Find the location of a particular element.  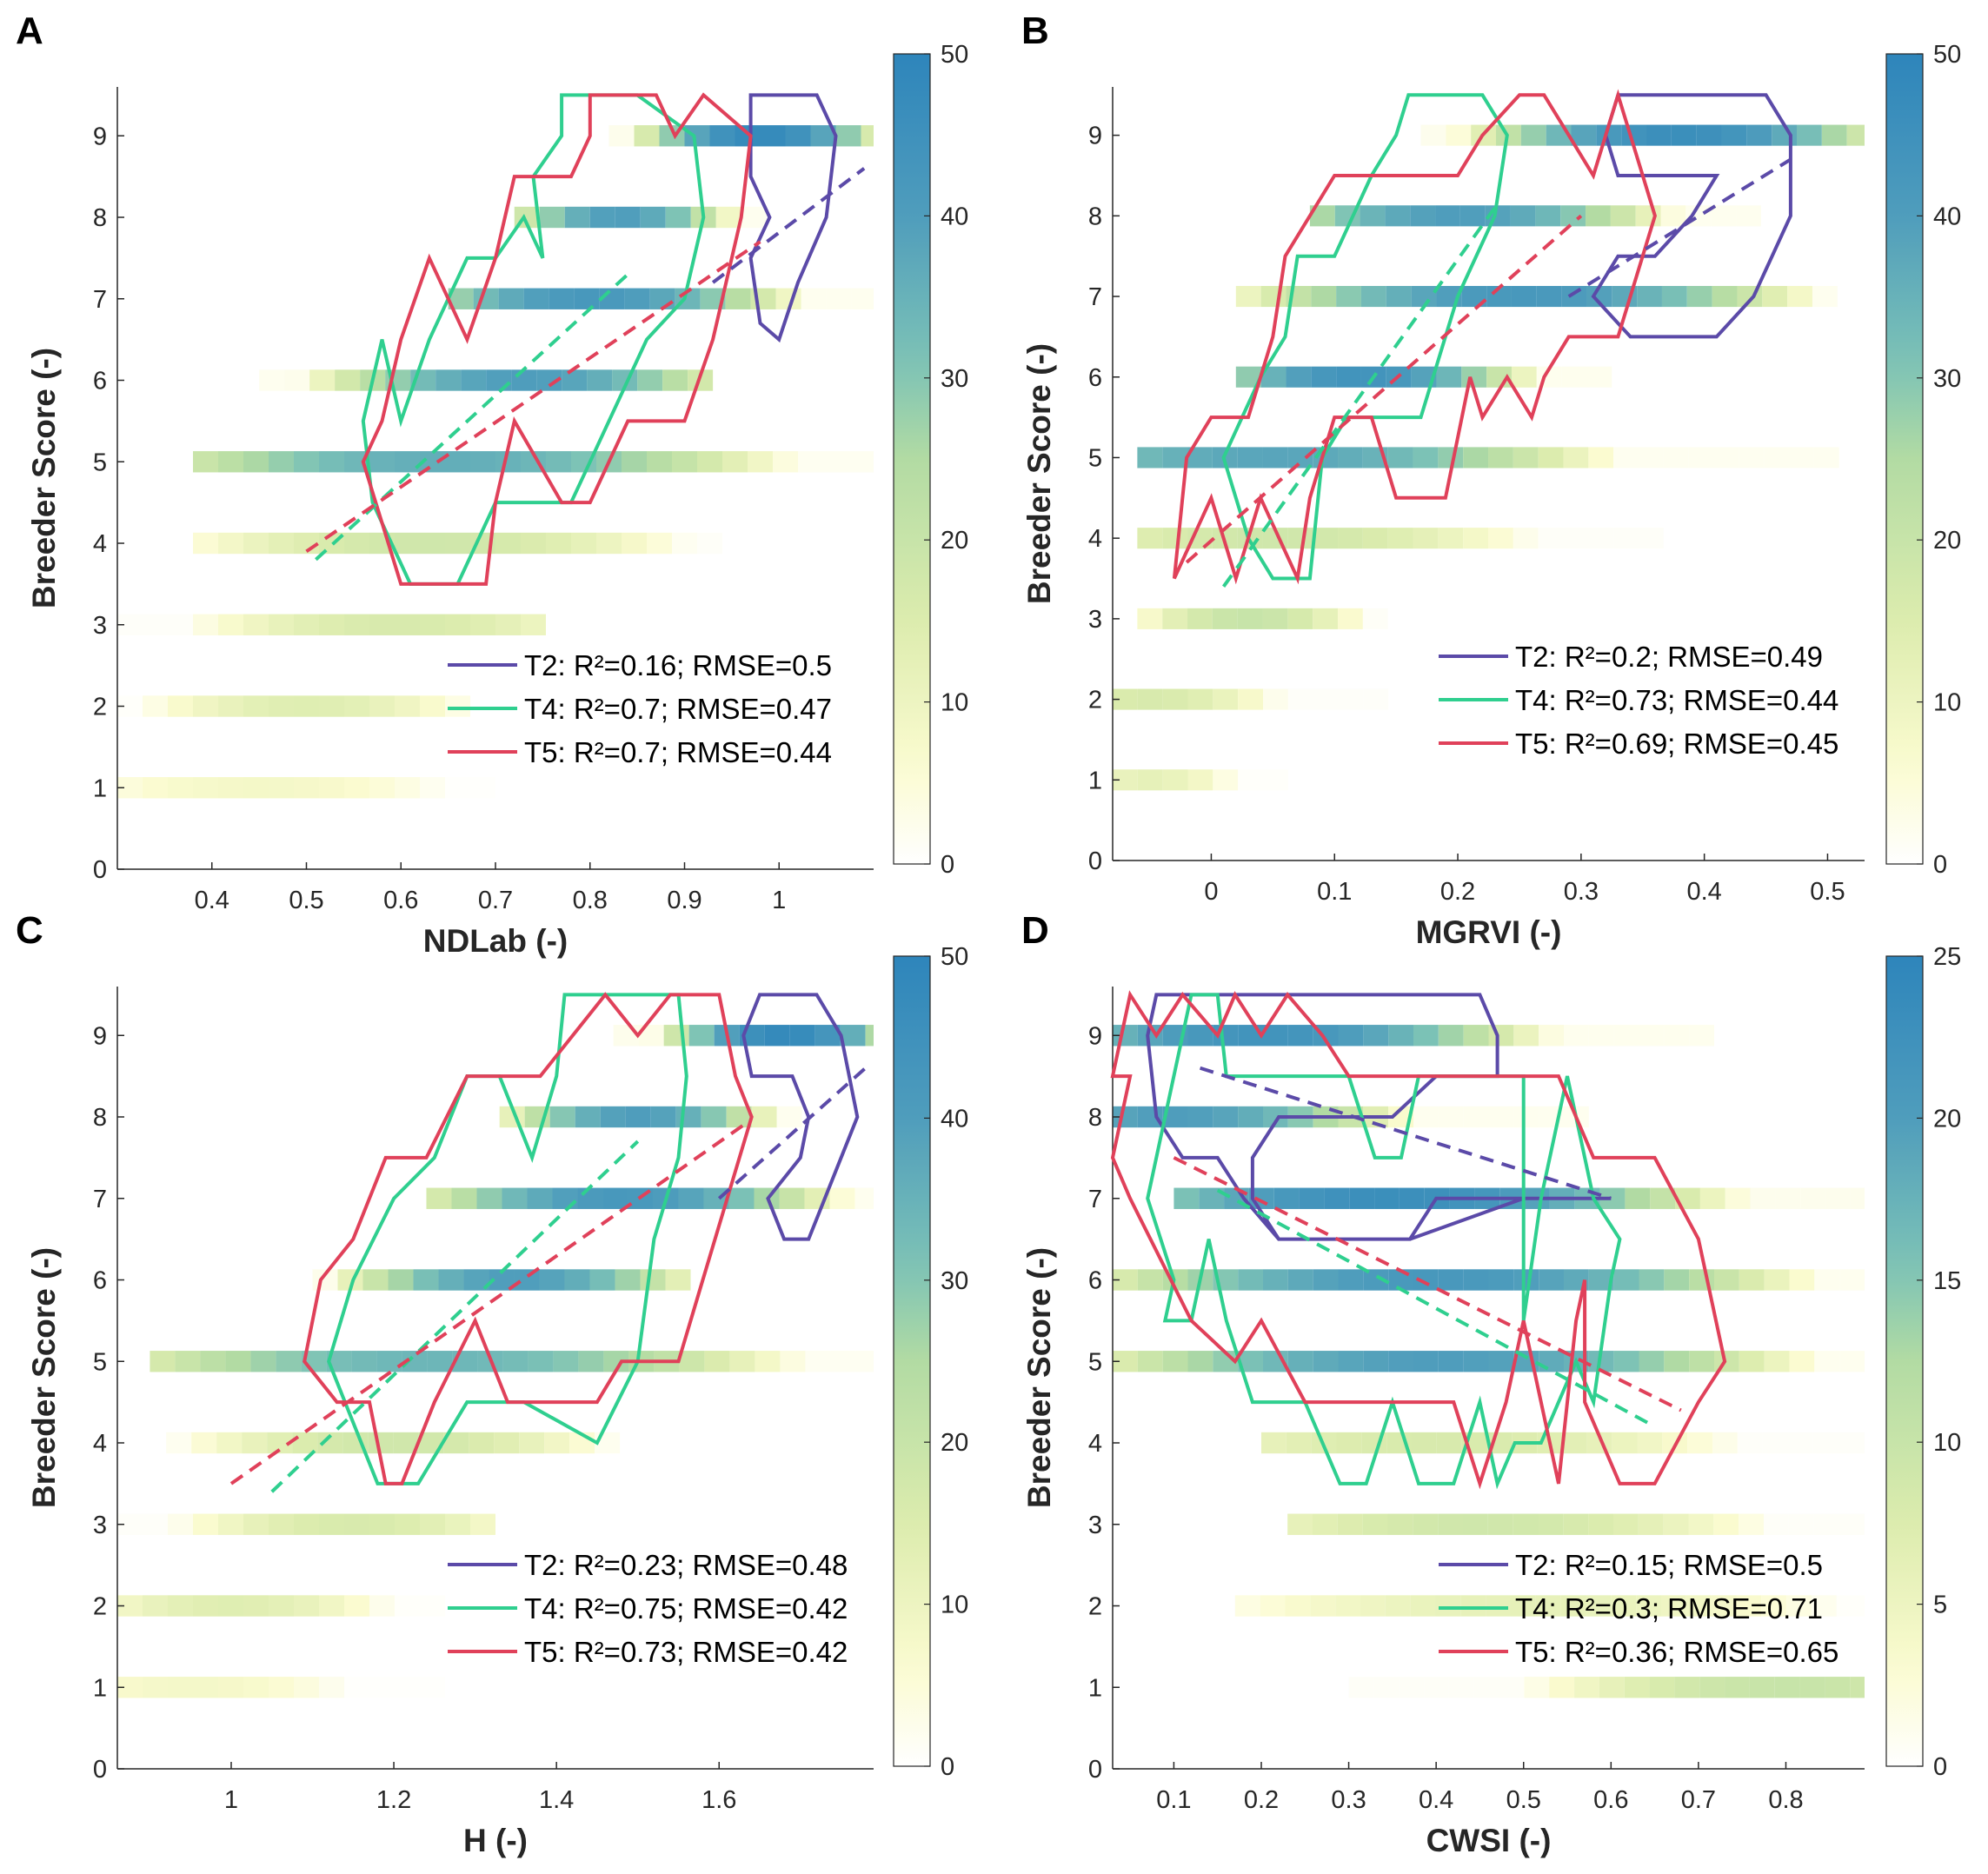

x-tick-label: 0.1 is located at coordinates (1334, 892).